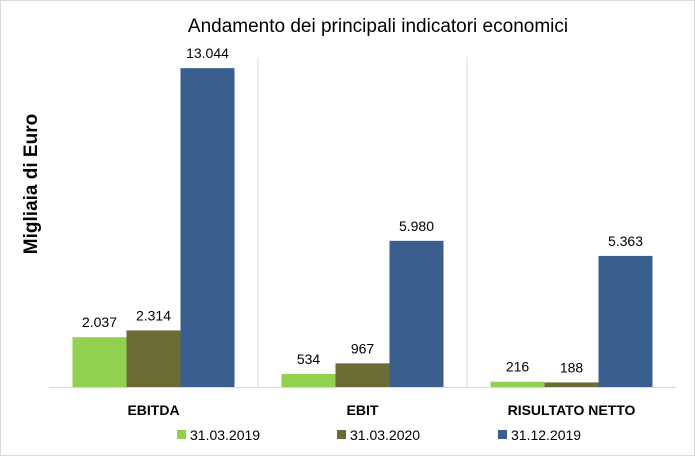 Image resolution: width=695 pixels, height=456 pixels. I want to click on data-label: 216, so click(518, 367).